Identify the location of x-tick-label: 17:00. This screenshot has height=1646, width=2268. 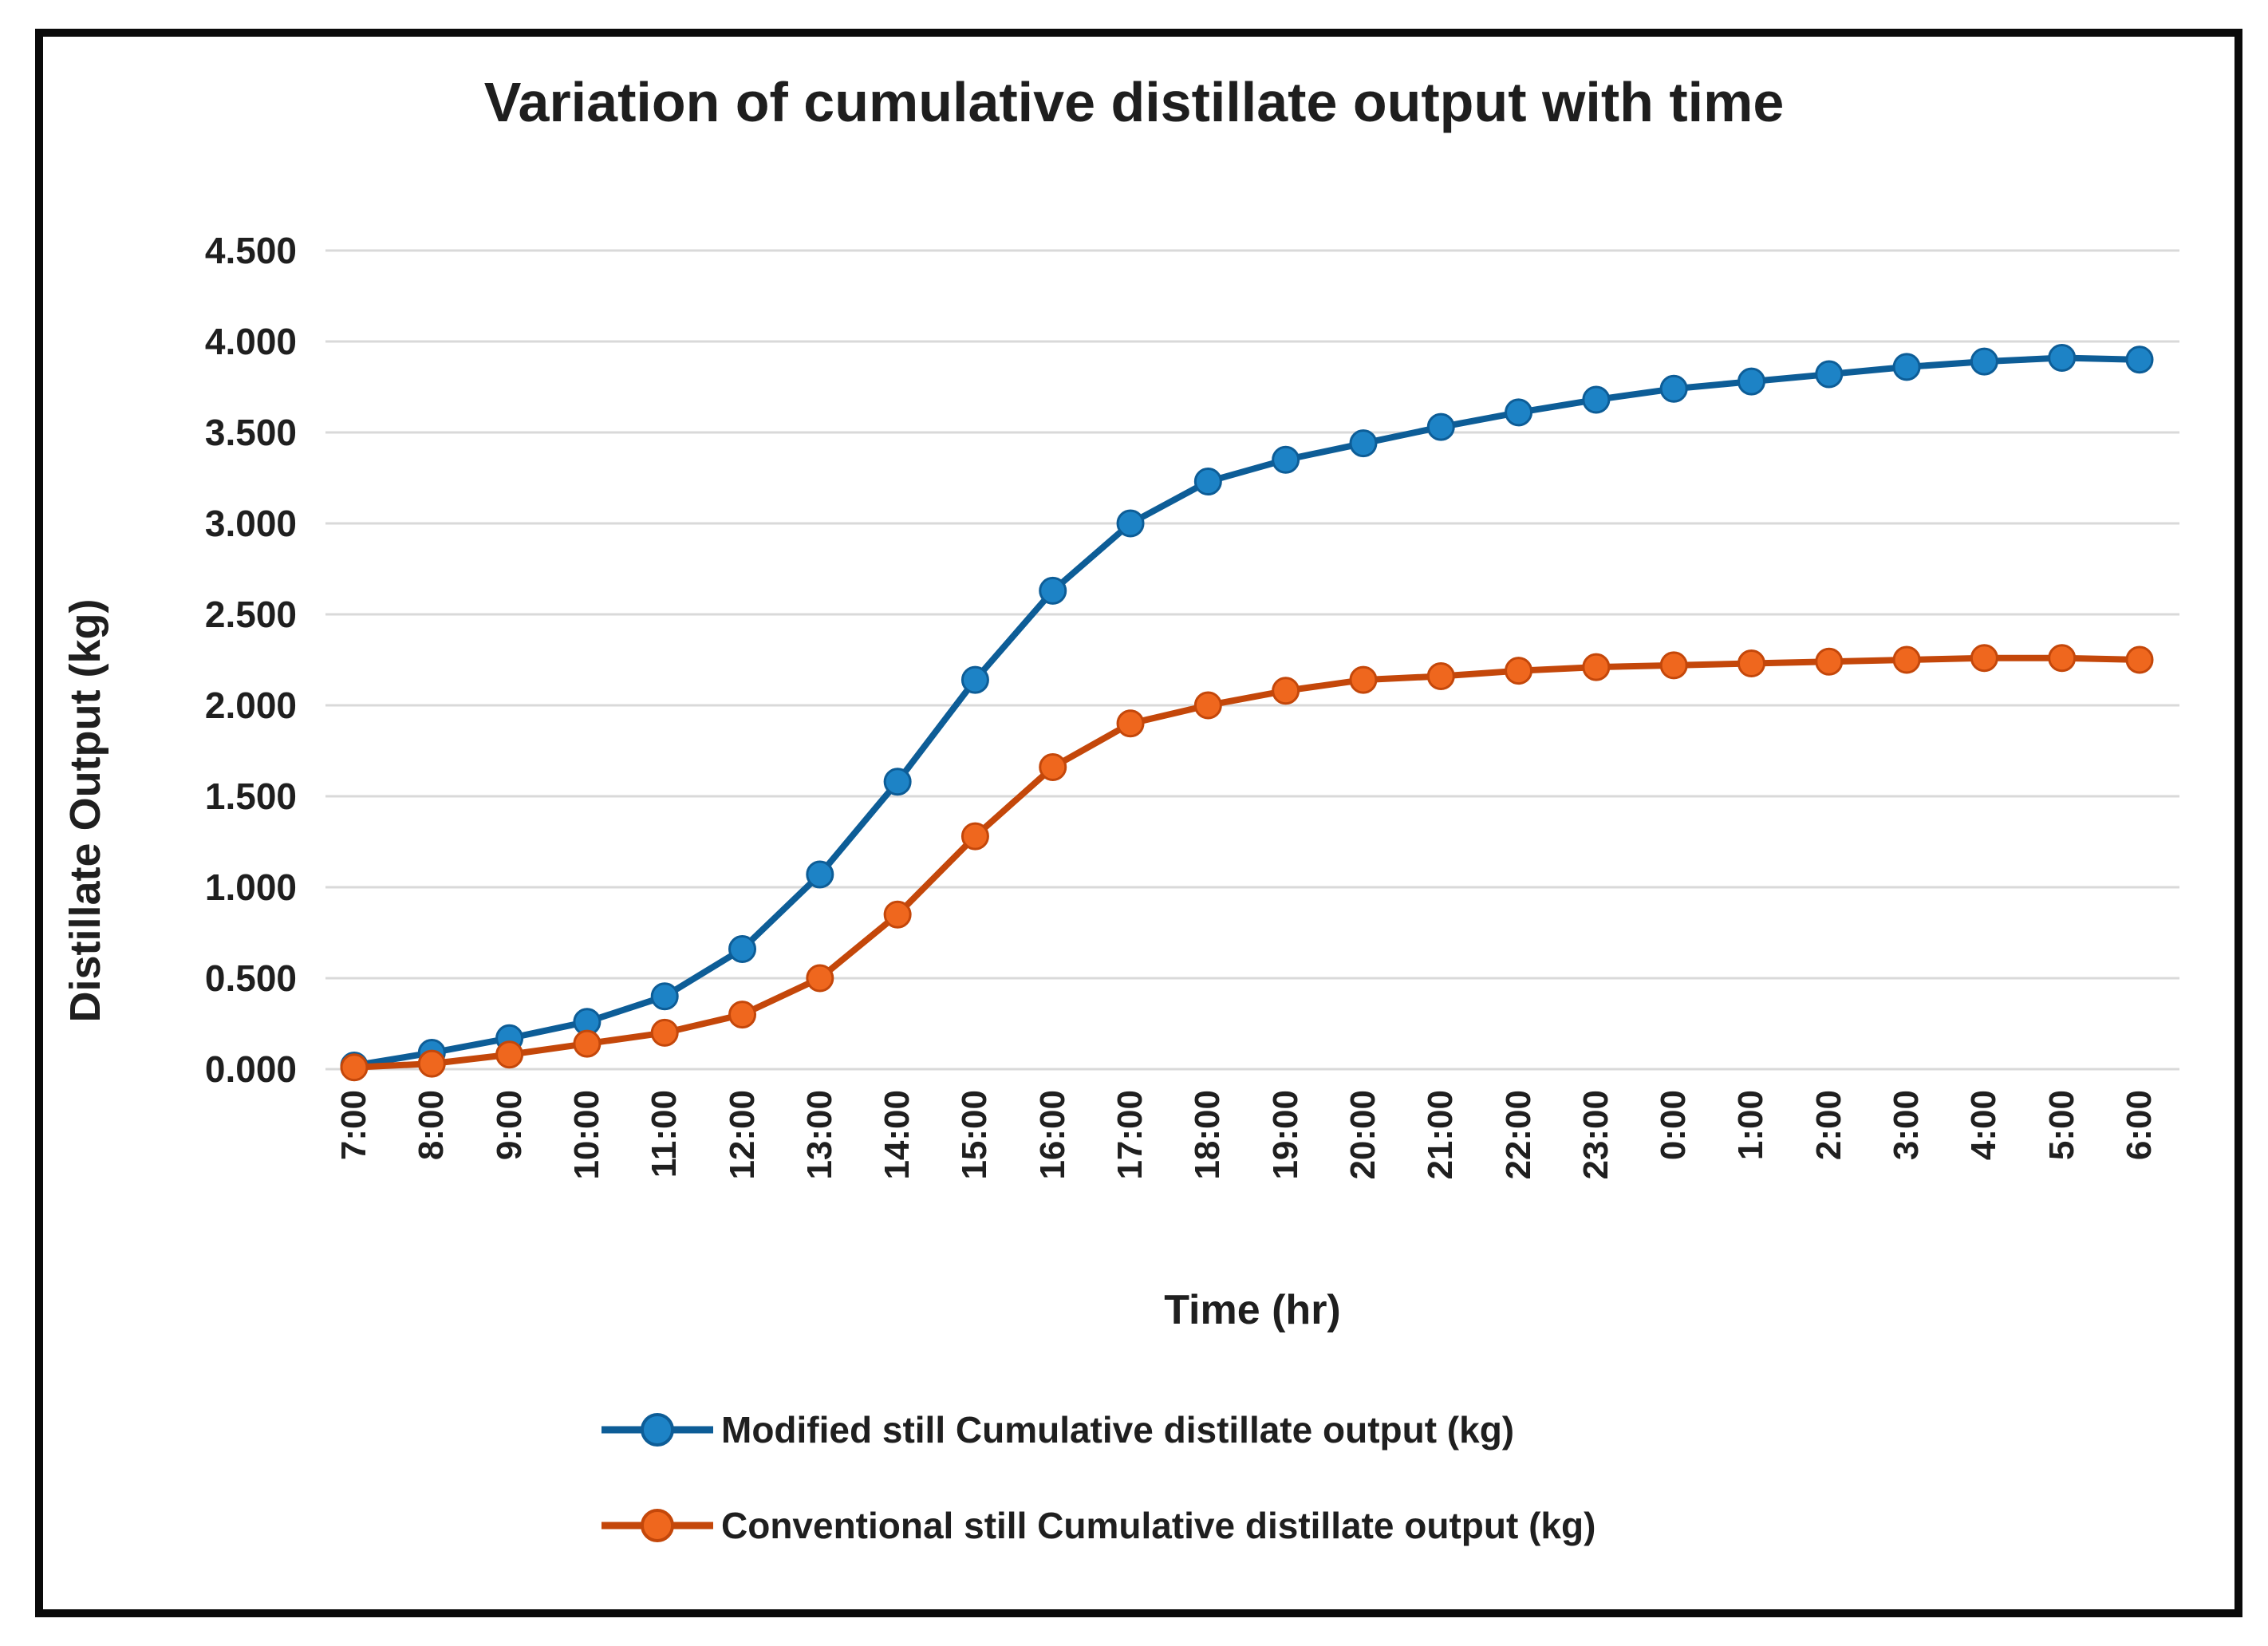
(1130, 1135).